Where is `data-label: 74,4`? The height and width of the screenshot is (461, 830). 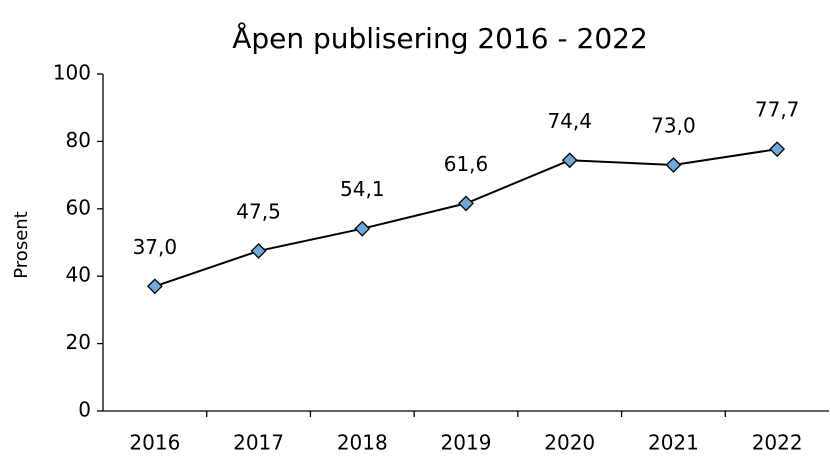 data-label: 74,4 is located at coordinates (569, 121).